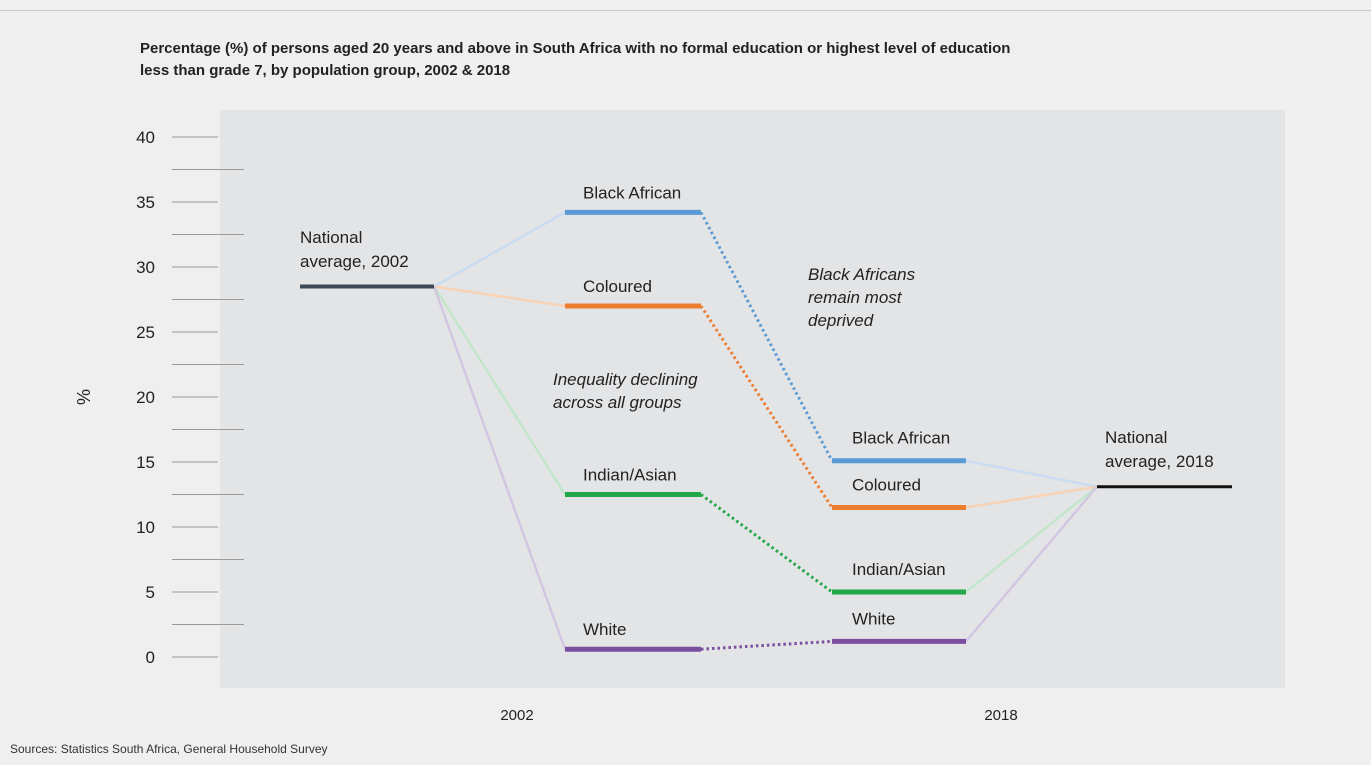 The image size is (1371, 765). I want to click on label-2002-indian-asian: Indian/Asian, so click(630, 475).